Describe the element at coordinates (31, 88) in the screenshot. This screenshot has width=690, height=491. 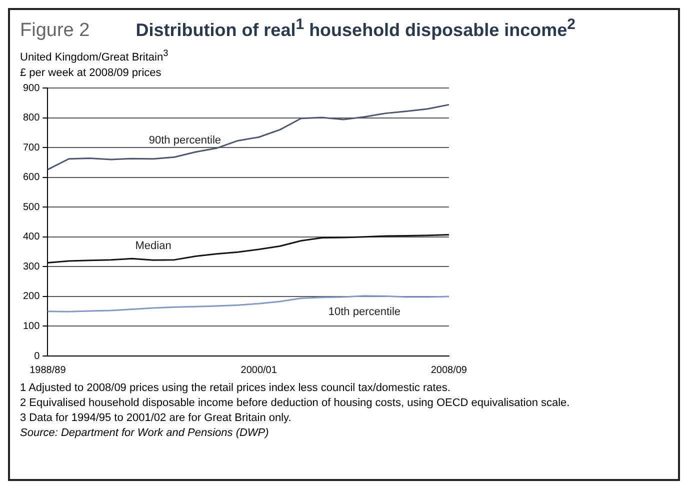
I see `y-tick-label: 900` at that location.